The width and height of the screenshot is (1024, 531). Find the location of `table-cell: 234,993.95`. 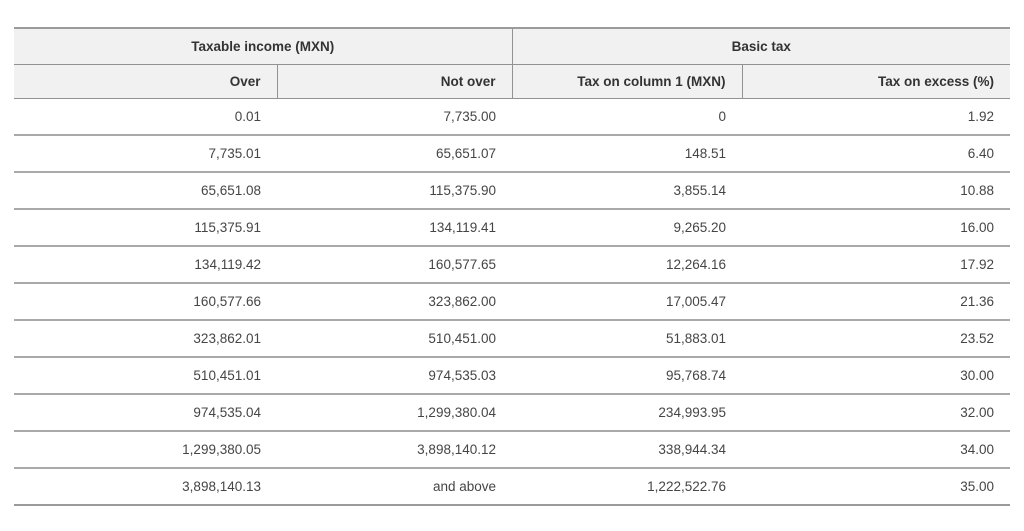

table-cell: 234,993.95 is located at coordinates (627, 413).